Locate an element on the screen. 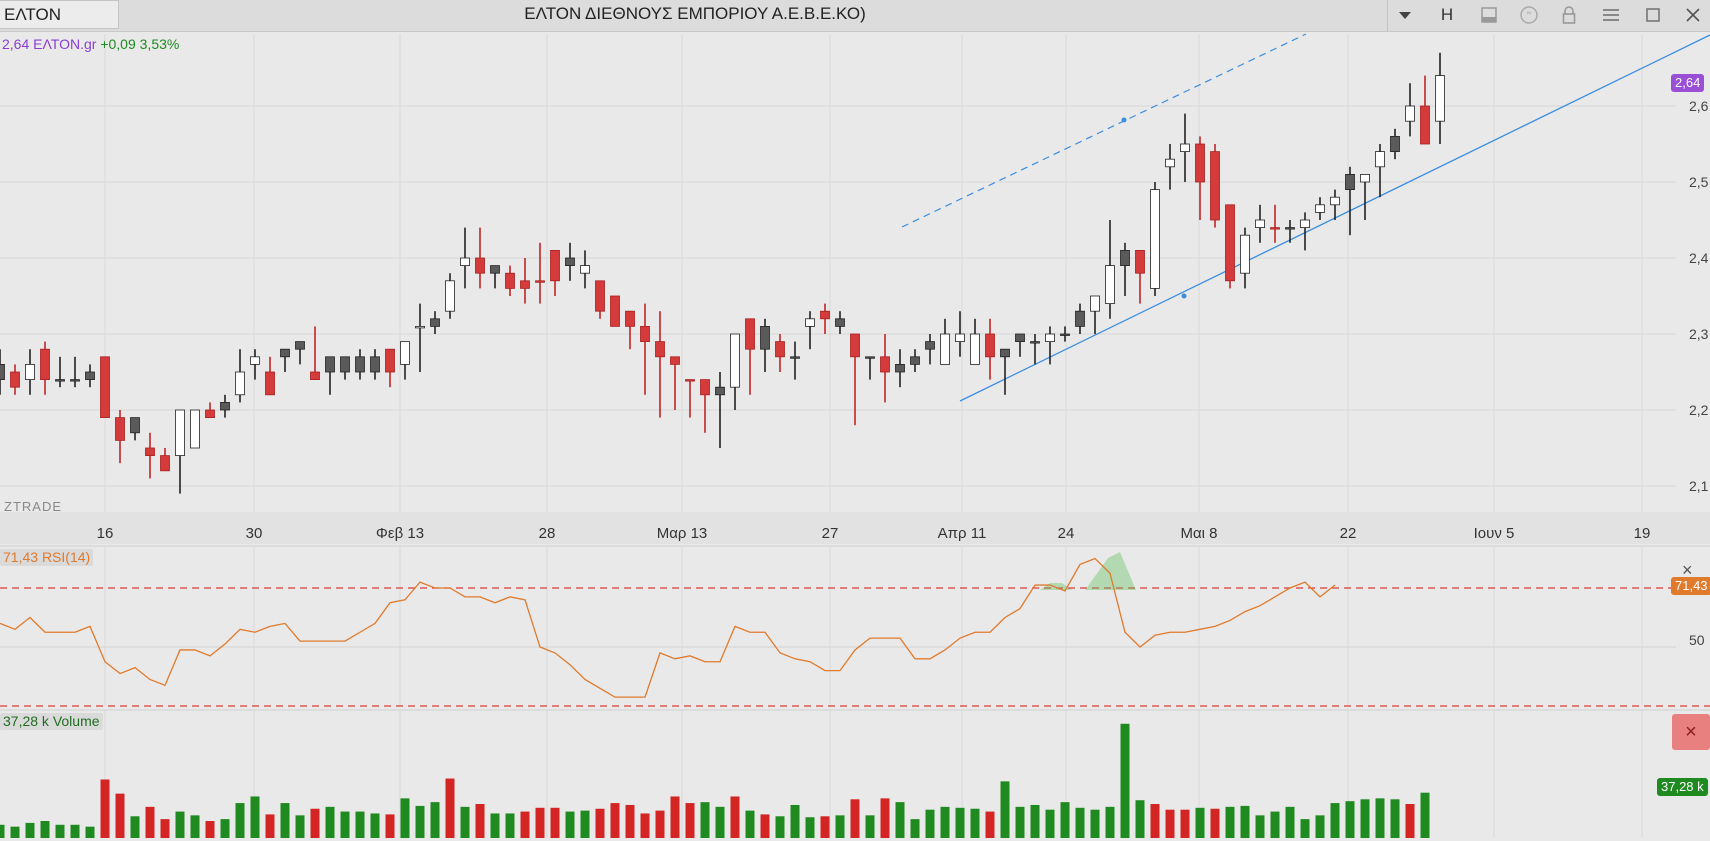 The height and width of the screenshot is (841, 1710). rsi-y-tick: 50 is located at coordinates (1697, 640).